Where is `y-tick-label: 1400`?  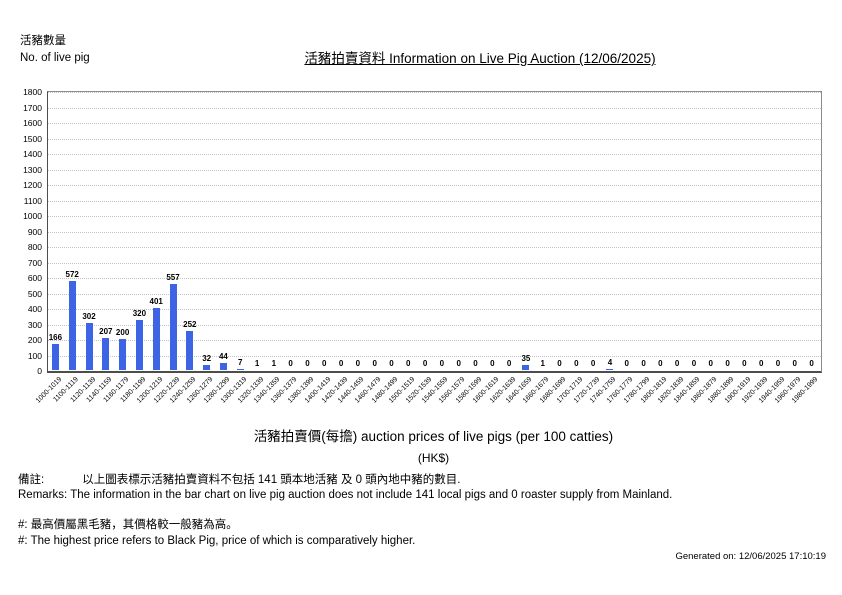
y-tick-label: 1400 is located at coordinates (32, 154).